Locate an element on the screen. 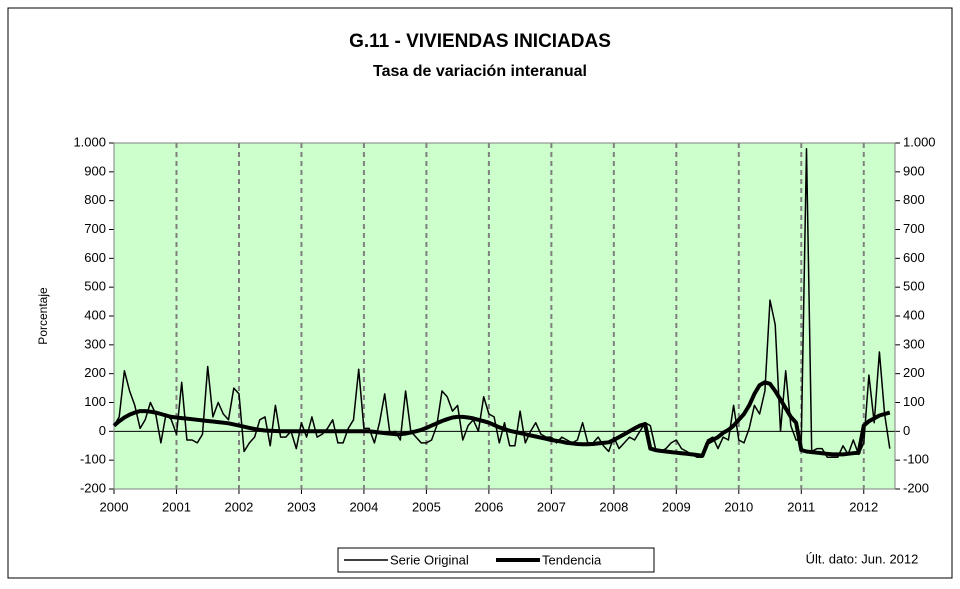  y2-tick-label: -100 is located at coordinates (916, 459).